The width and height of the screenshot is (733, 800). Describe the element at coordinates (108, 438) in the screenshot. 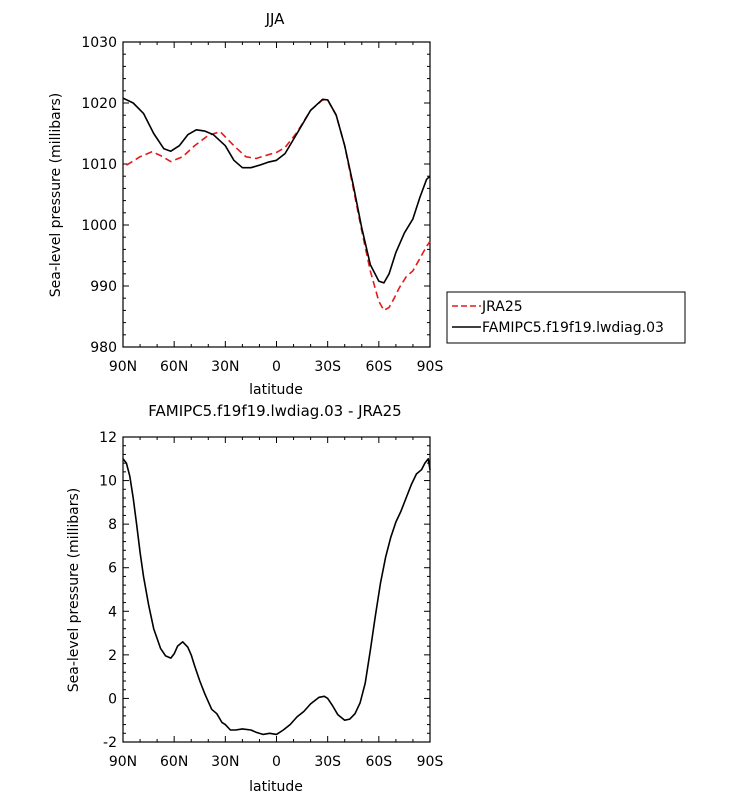

I see `y-tick-label: 12` at that location.